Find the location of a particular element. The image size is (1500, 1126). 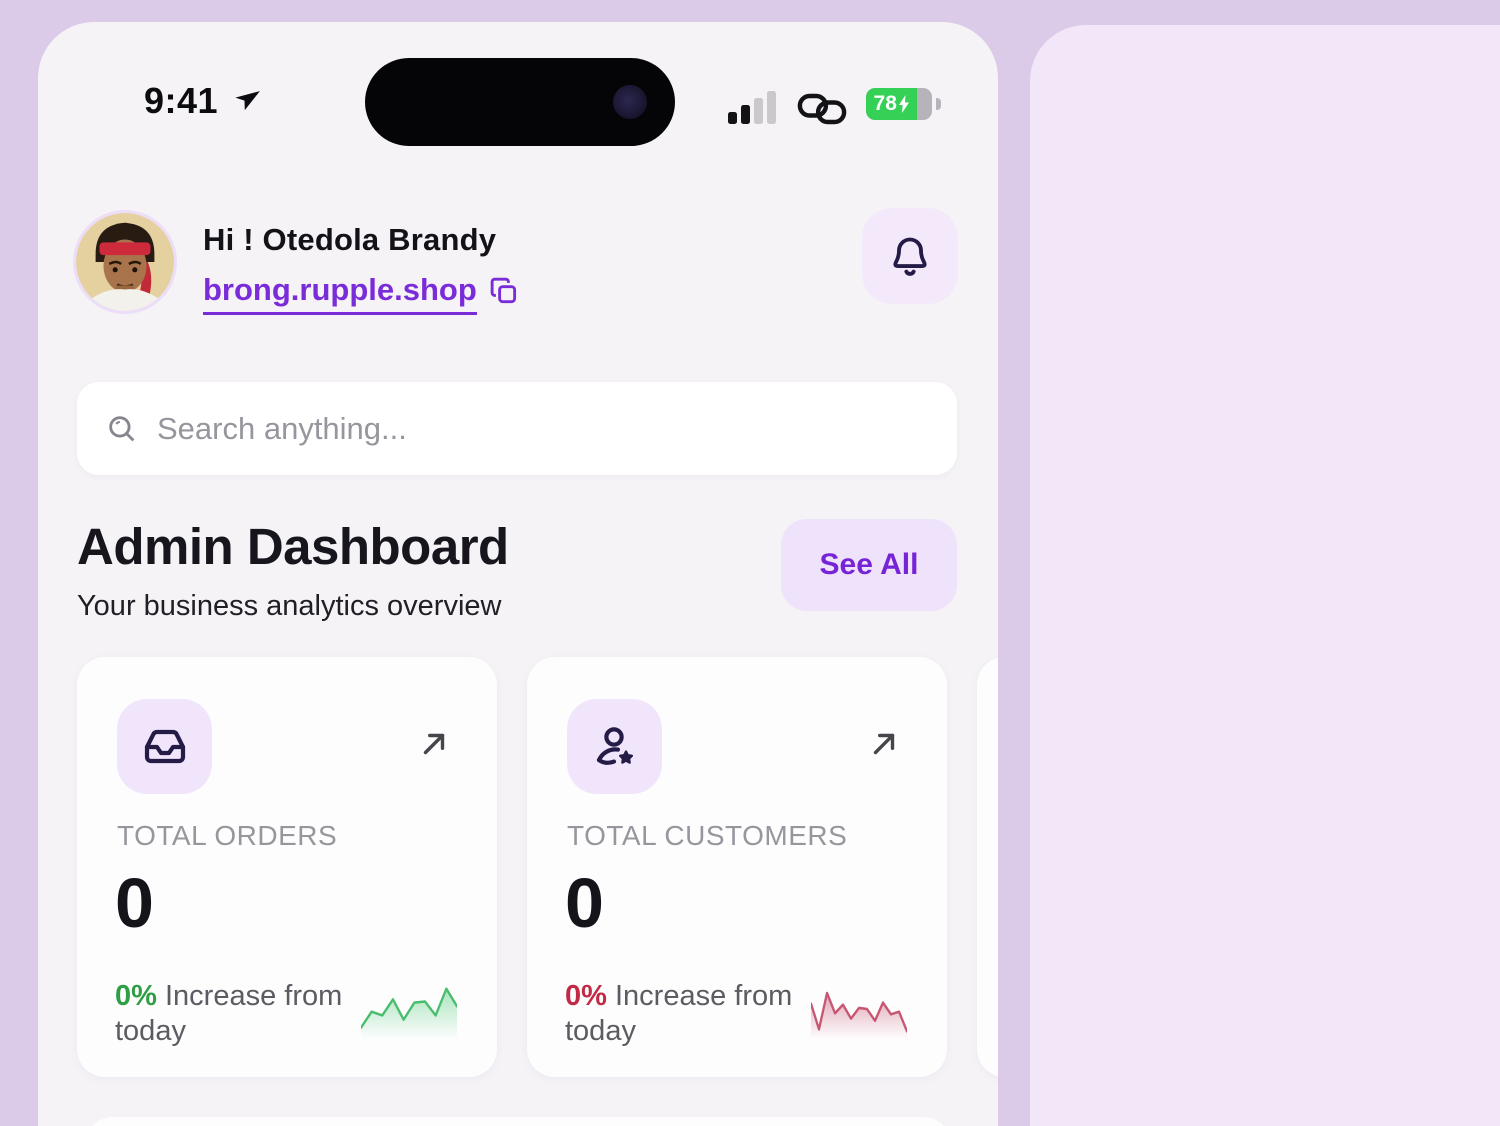

status-time: 9:41 is located at coordinates (181, 100).